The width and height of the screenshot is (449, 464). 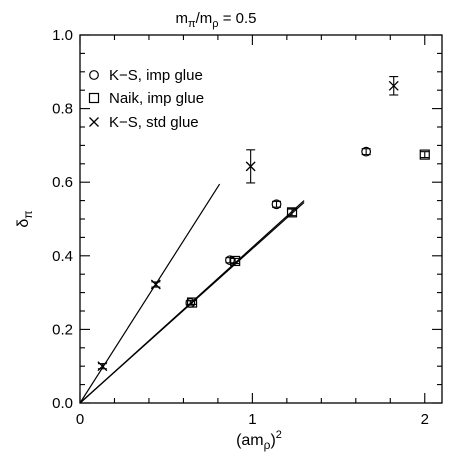 I want to click on chart-title: mπ/mρ = 0.5, so click(x=216, y=20).